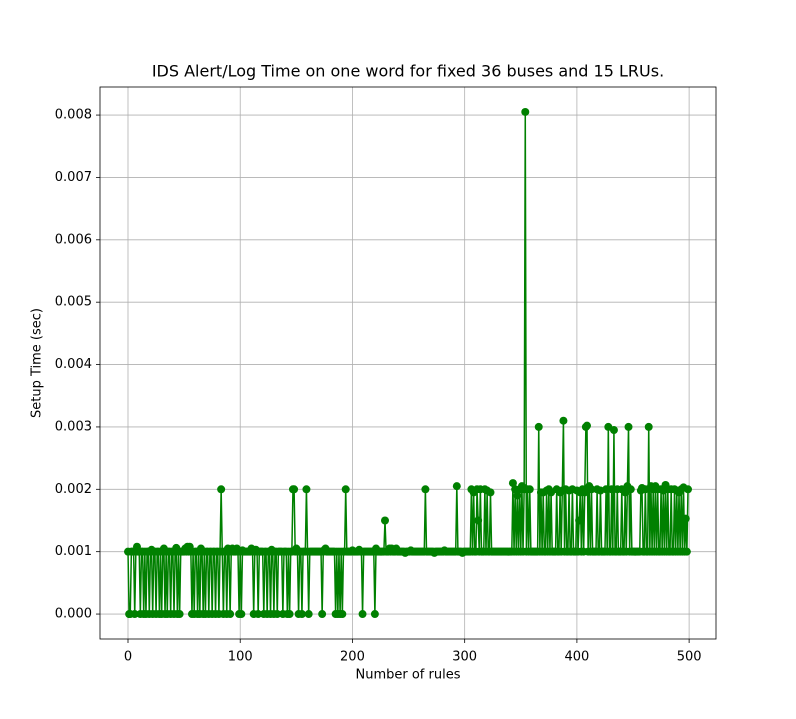  Describe the element at coordinates (73, 302) in the screenshot. I see `y-tick-label: 0.005` at that location.